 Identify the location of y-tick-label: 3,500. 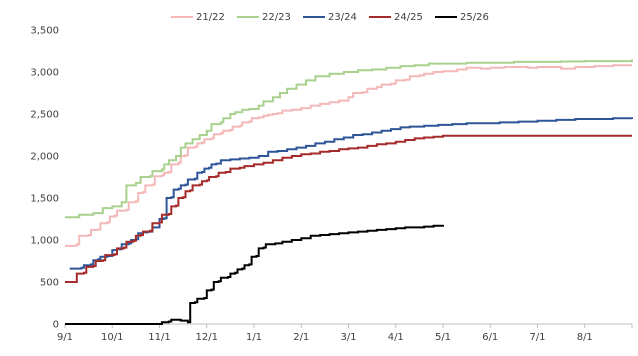
(44, 31).